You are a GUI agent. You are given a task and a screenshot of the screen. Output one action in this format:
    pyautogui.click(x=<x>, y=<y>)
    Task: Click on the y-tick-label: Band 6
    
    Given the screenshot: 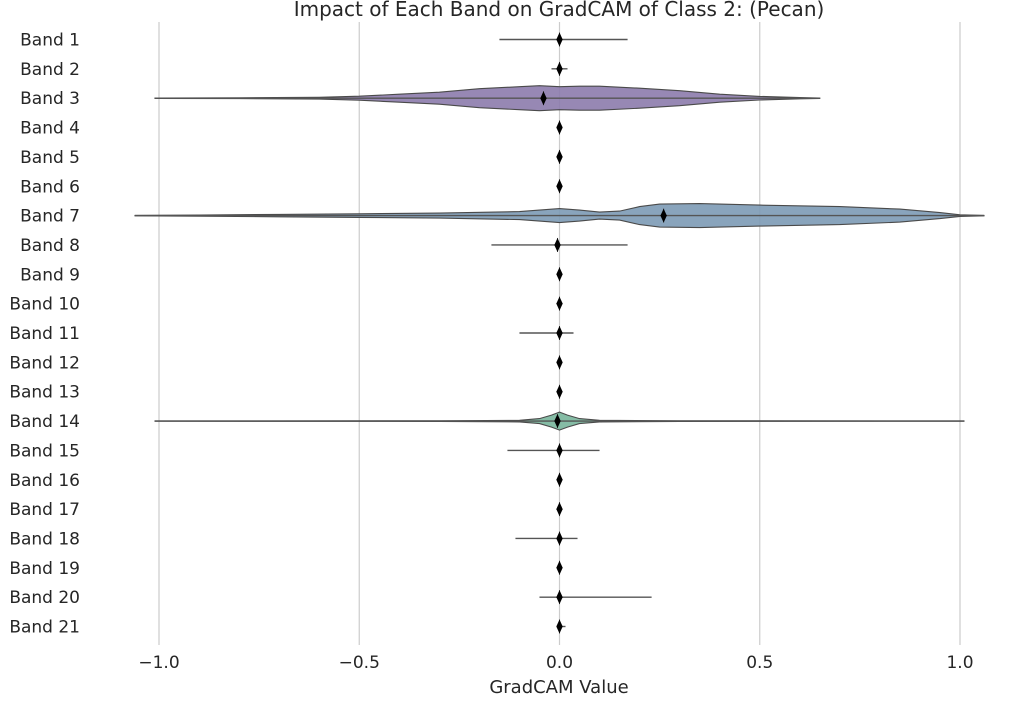 What is the action you would take?
    pyautogui.click(x=50, y=187)
    